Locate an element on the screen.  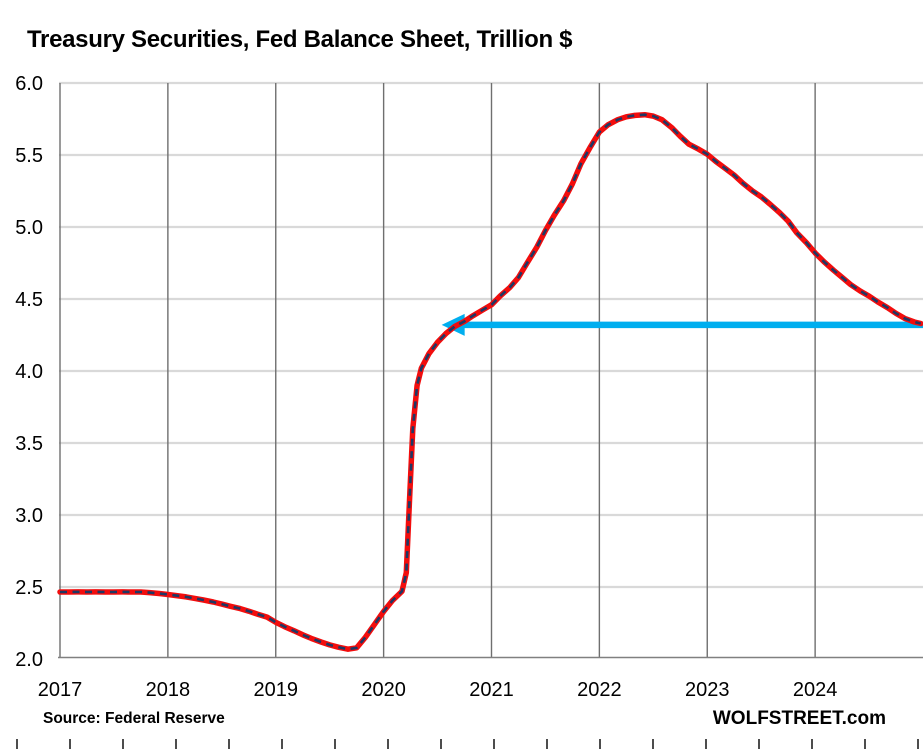
bottom-tick-row is located at coordinates (467, 744).